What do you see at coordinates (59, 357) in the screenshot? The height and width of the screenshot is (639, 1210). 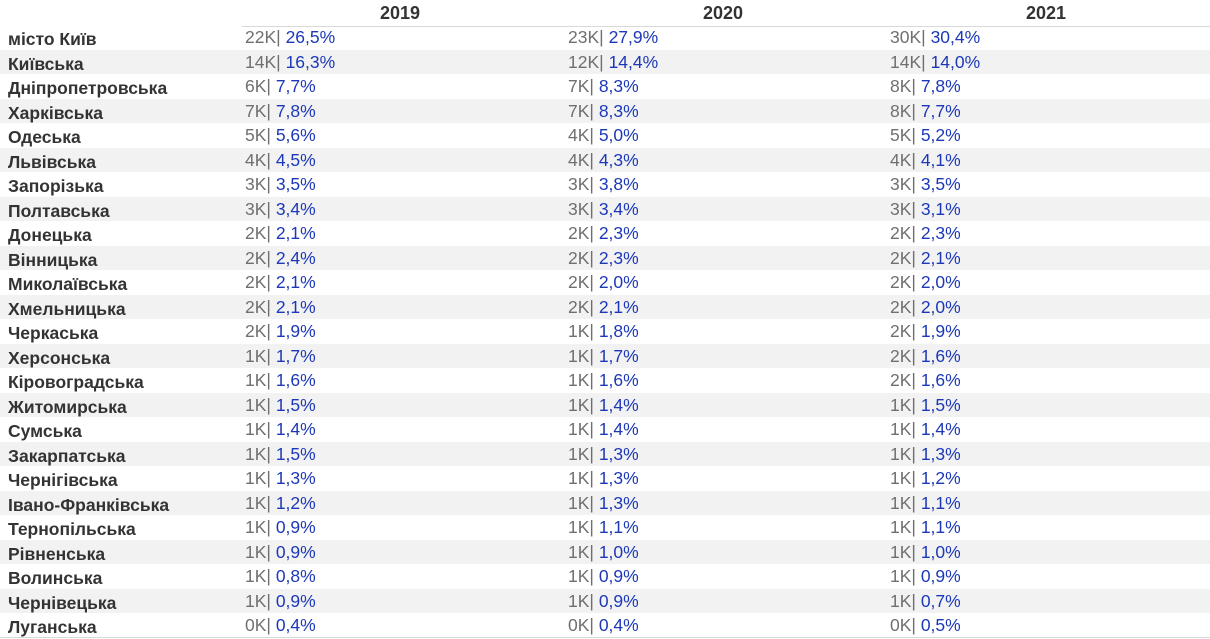 I see `region-label: Херсонська` at bounding box center [59, 357].